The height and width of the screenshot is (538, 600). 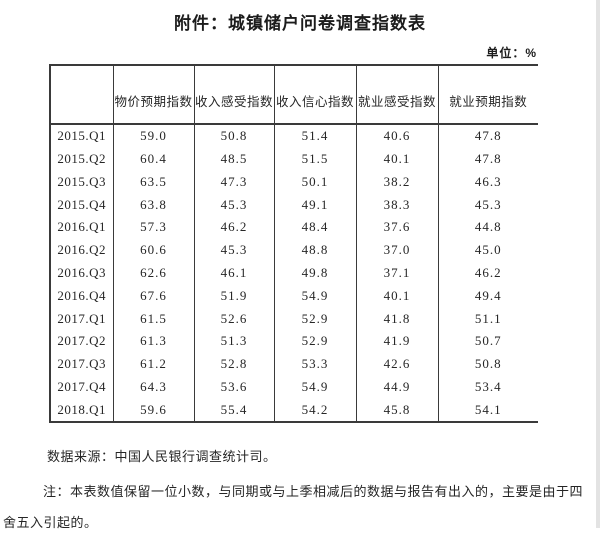 I want to click on value-cell: 48.8, so click(x=314, y=250).